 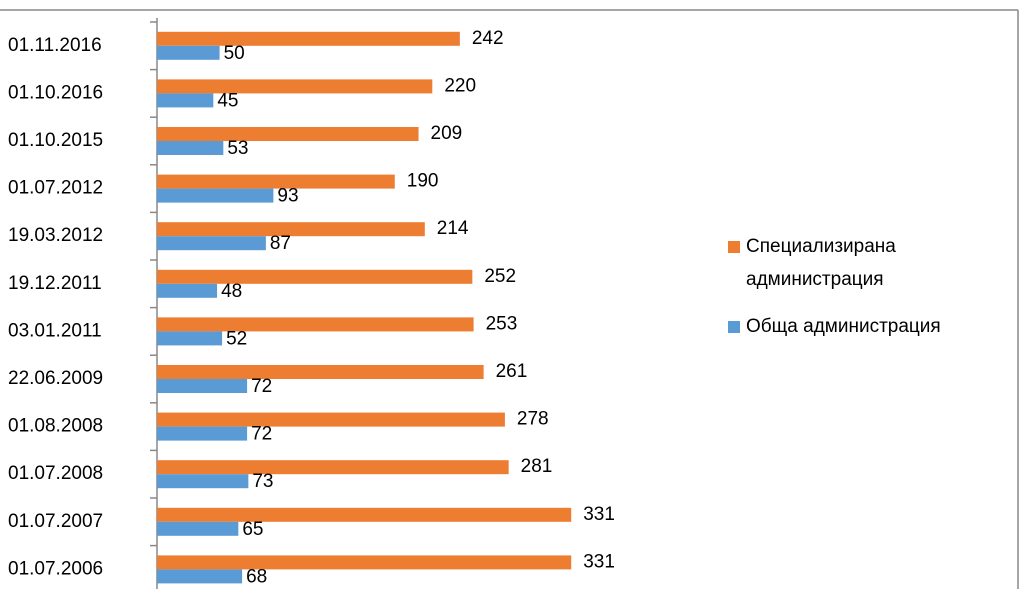 I want to click on y-tick-label: 01.08.2008, so click(x=55, y=426).